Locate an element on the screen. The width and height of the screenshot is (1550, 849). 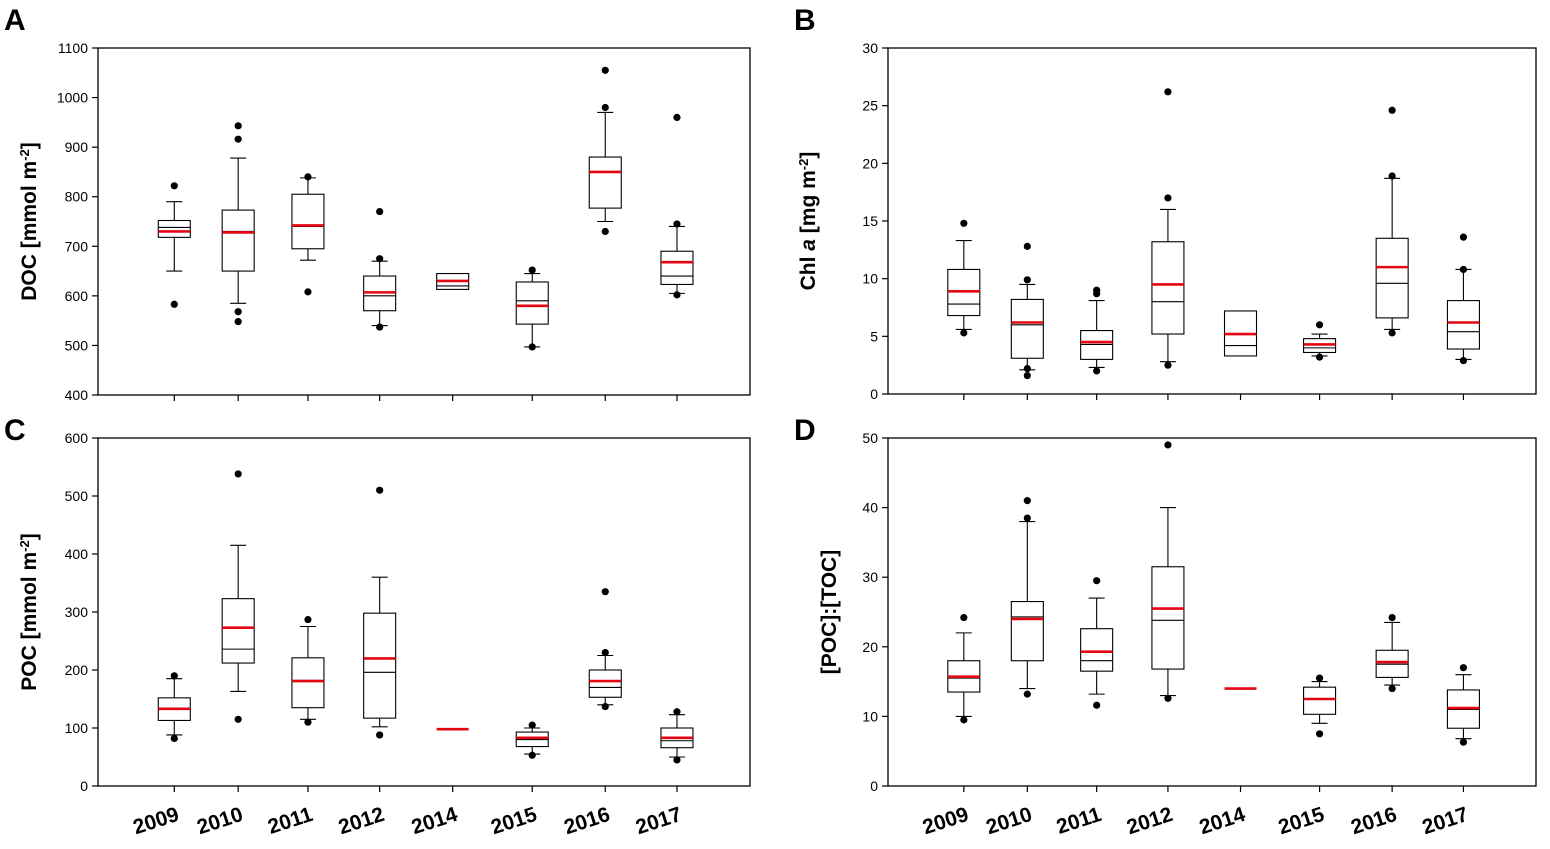
box-2015 is located at coordinates (532, 308).